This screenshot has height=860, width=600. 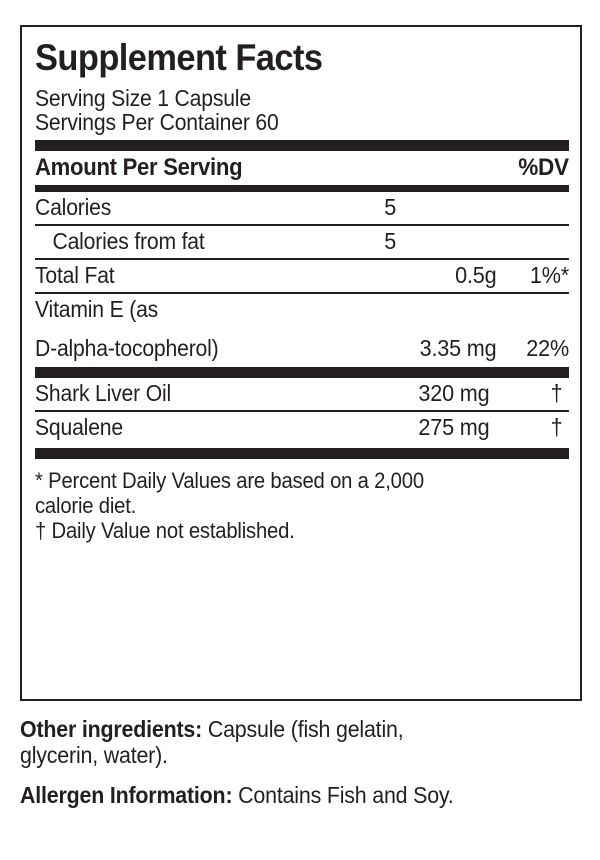 What do you see at coordinates (179, 57) in the screenshot?
I see `page-title: Supplement Facts` at bounding box center [179, 57].